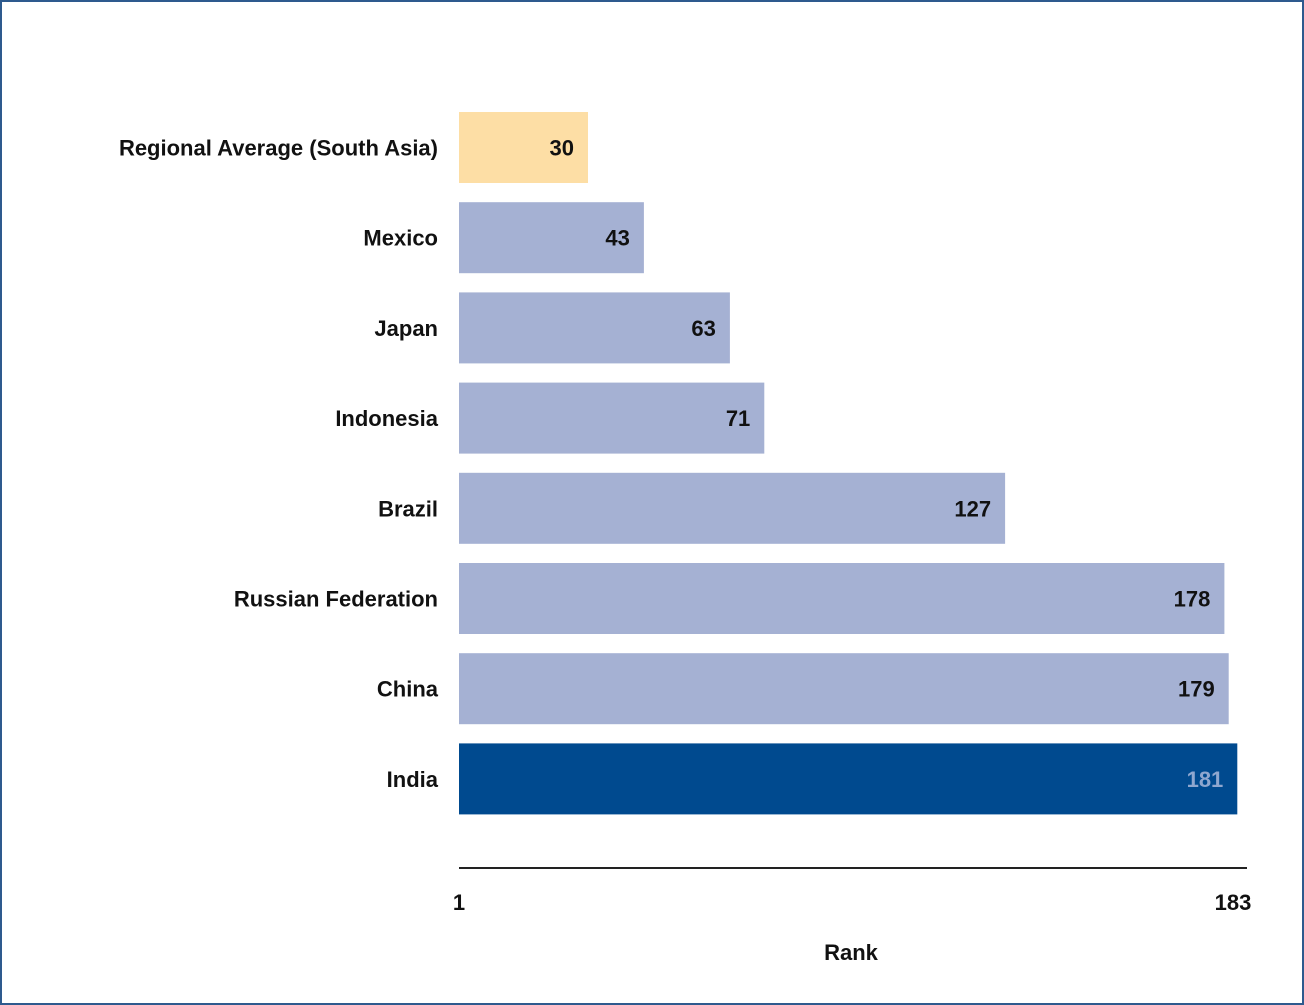 This screenshot has height=1005, width=1304. I want to click on value-label-japan: 63, so click(703, 328).